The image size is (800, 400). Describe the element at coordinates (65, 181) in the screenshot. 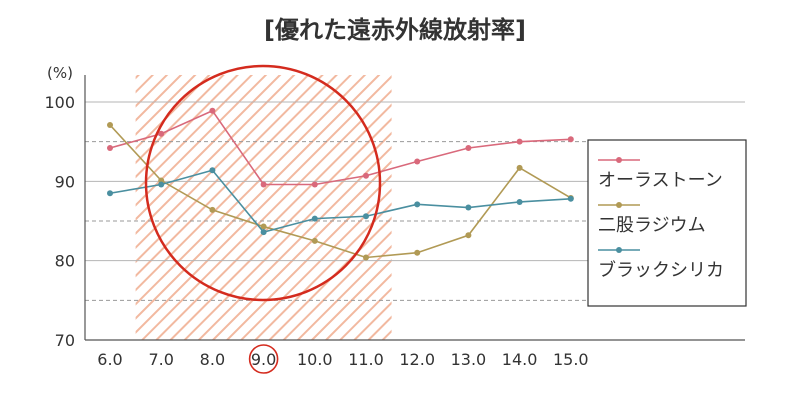

I see `y-tick-label: 90` at that location.